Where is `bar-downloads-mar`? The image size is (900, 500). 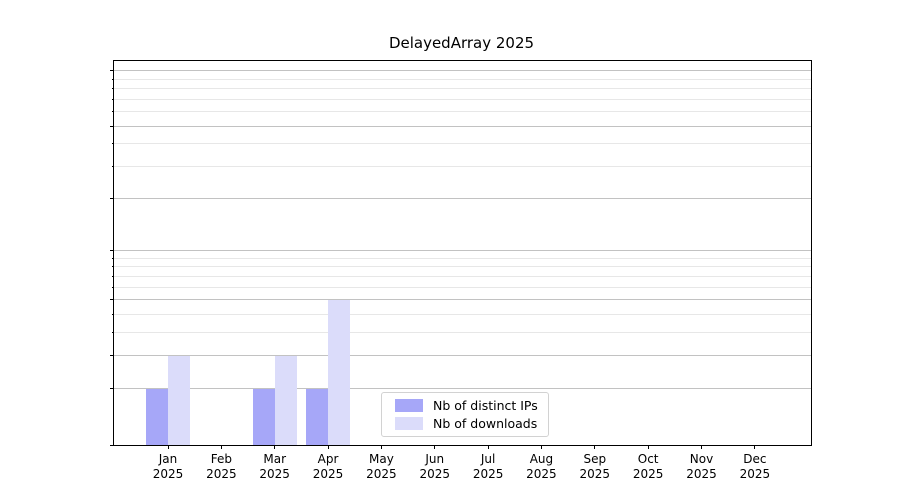
bar-downloads-mar is located at coordinates (285, 400).